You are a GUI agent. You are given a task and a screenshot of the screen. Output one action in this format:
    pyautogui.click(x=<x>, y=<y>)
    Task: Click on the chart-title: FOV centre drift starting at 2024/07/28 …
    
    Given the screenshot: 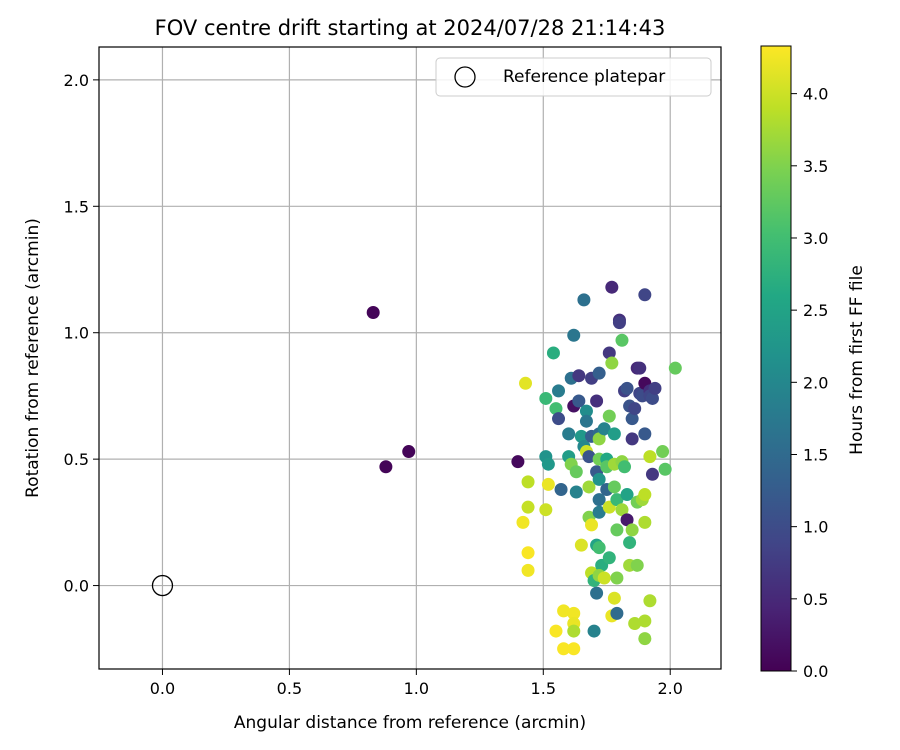 What is the action you would take?
    pyautogui.click(x=410, y=28)
    